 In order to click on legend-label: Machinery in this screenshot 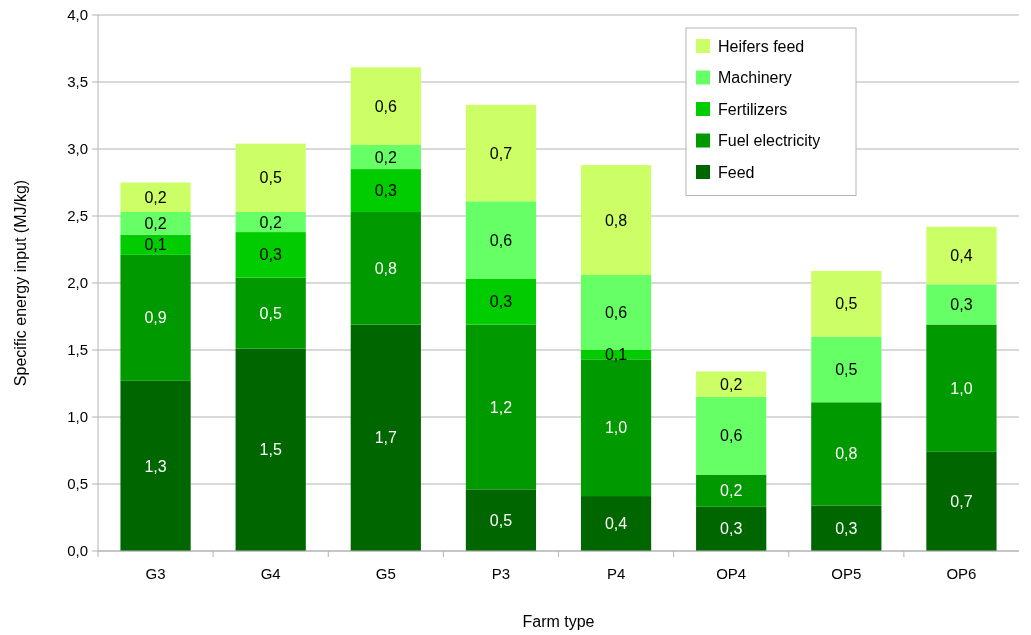, I will do `click(755, 78)`.